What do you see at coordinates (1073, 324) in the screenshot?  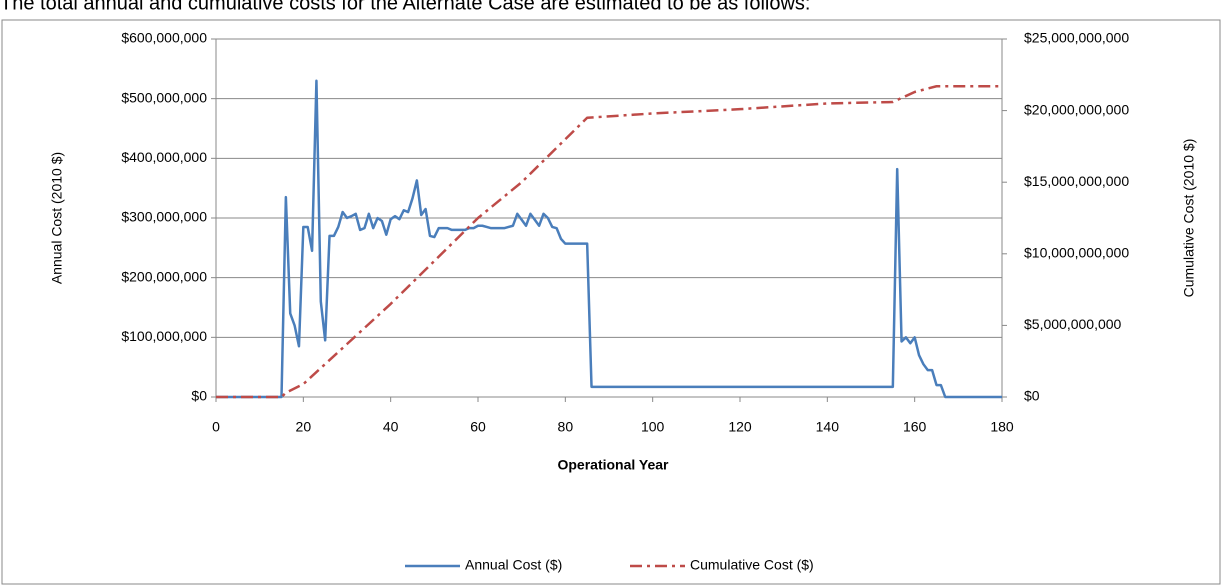 I see `y2-tick-label: $5,000,000,000` at bounding box center [1073, 324].